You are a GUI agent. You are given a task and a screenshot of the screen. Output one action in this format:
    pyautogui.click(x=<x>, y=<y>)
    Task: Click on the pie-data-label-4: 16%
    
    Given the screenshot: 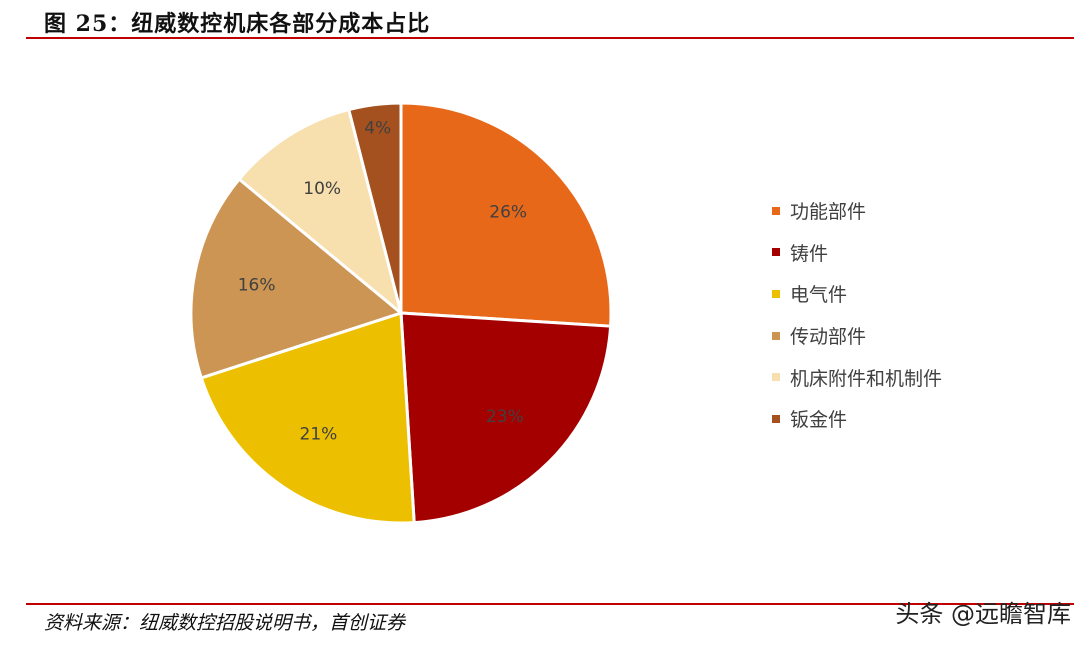 What is the action you would take?
    pyautogui.click(x=257, y=286)
    